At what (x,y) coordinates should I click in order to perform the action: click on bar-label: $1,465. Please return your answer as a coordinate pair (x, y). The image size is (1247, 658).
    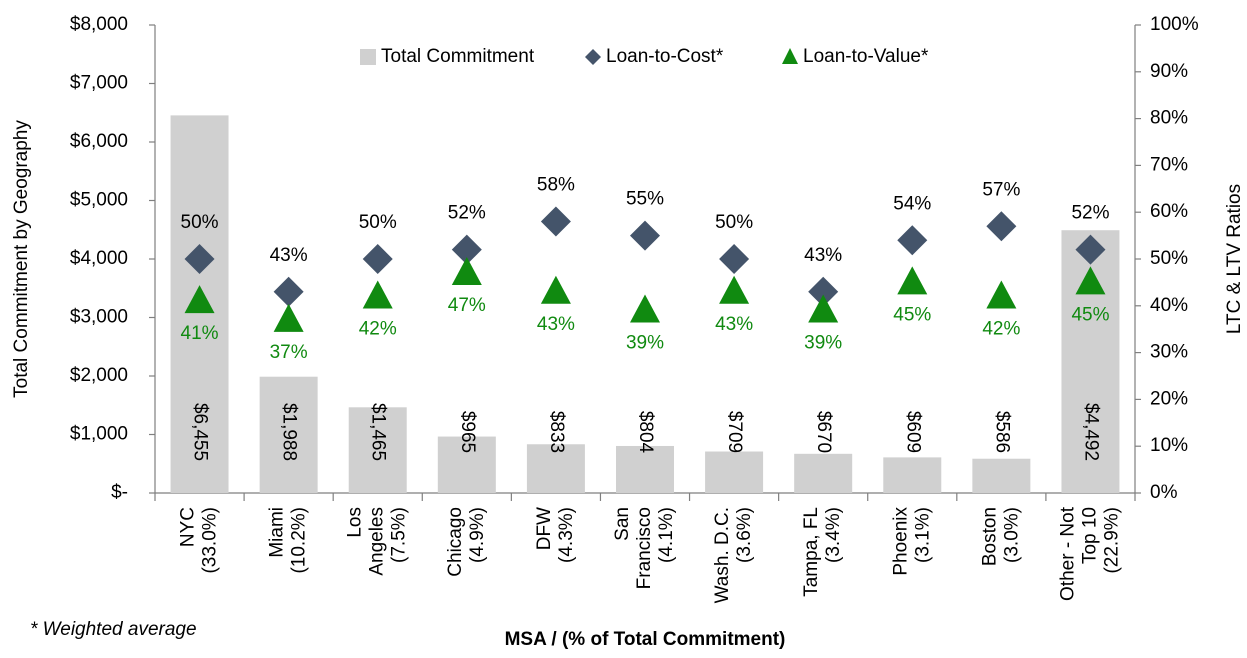
    Looking at the image, I should click on (378, 432).